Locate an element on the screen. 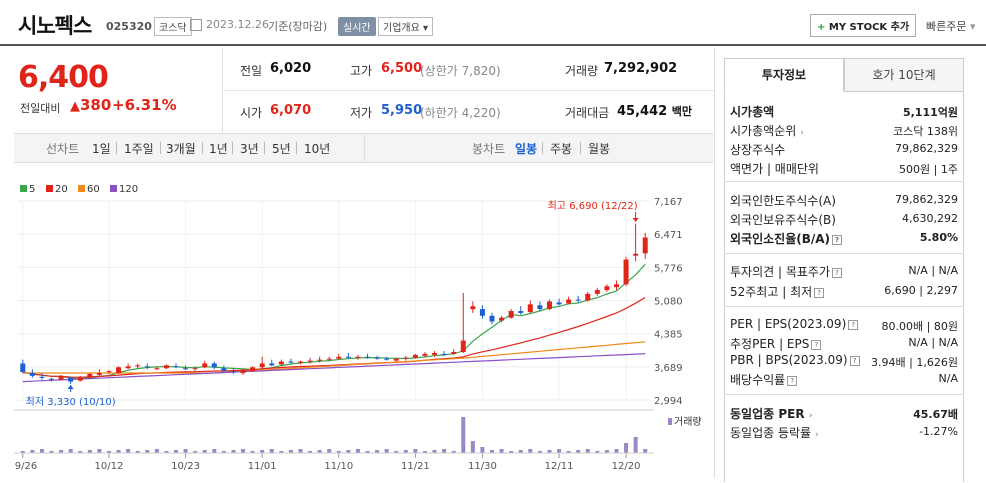 This screenshot has height=483, width=986. period-3y: 3년 is located at coordinates (249, 149).